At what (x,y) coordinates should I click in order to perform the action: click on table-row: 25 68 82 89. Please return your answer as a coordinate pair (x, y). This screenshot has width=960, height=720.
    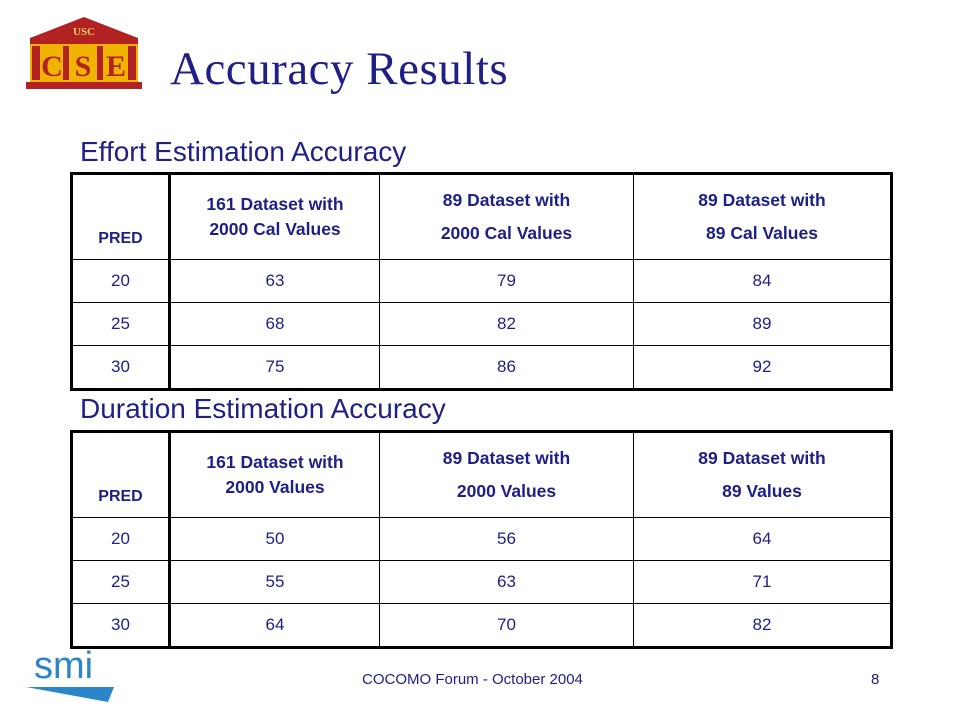
    Looking at the image, I should click on (481, 324).